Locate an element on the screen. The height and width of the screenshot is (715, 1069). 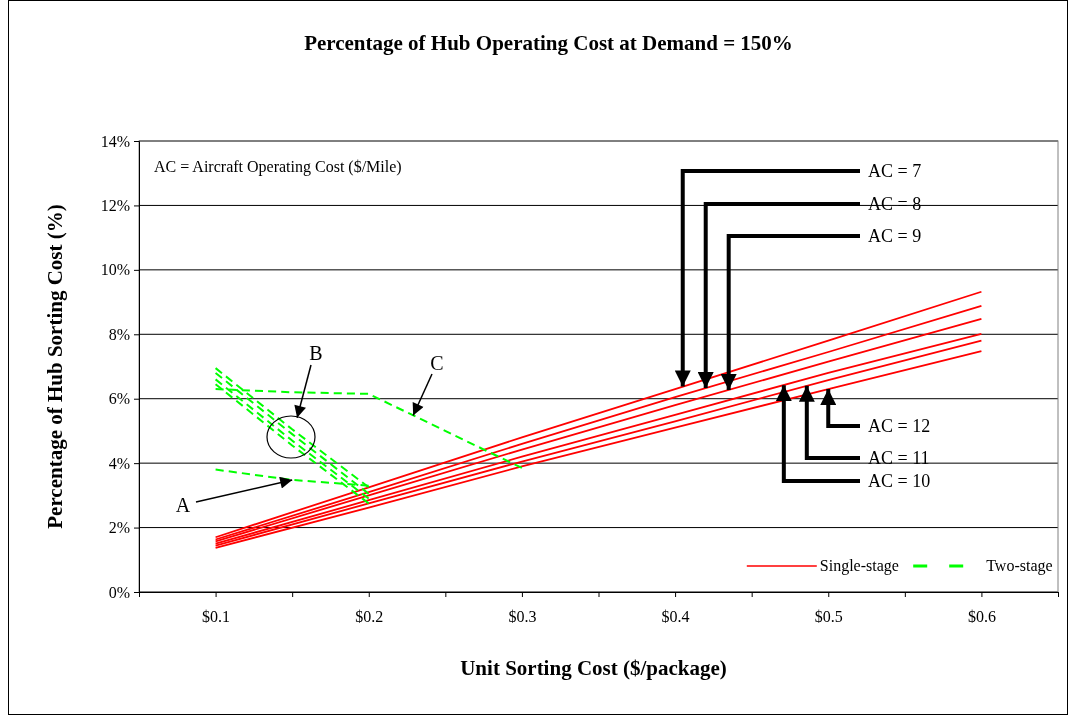
annotation: AC = 12 is located at coordinates (899, 426).